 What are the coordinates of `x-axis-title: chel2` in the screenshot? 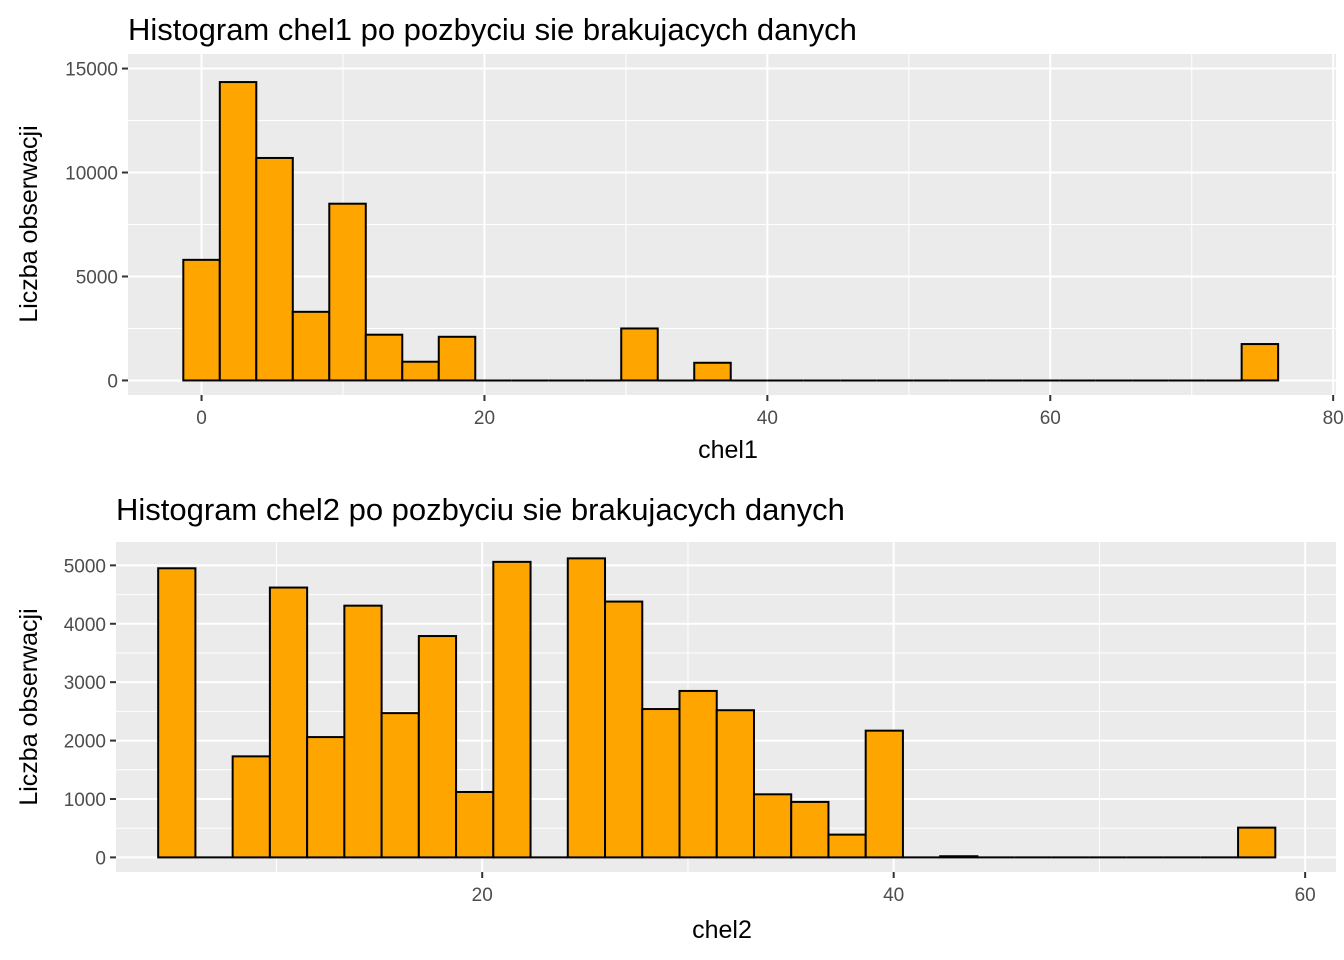 It's located at (722, 930).